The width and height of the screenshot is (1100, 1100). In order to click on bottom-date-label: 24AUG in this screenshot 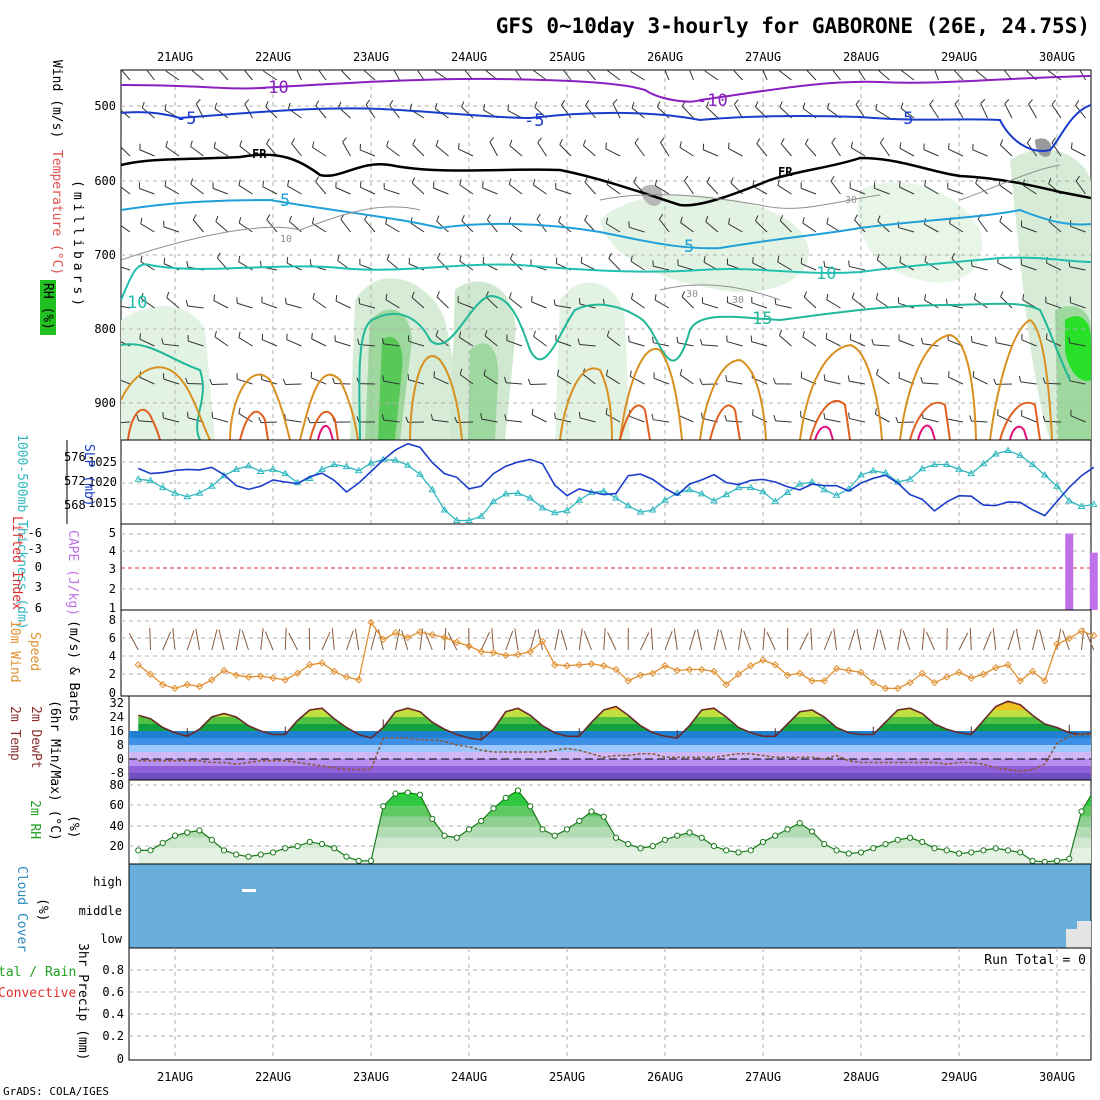, I will do `click(469, 1077)`.